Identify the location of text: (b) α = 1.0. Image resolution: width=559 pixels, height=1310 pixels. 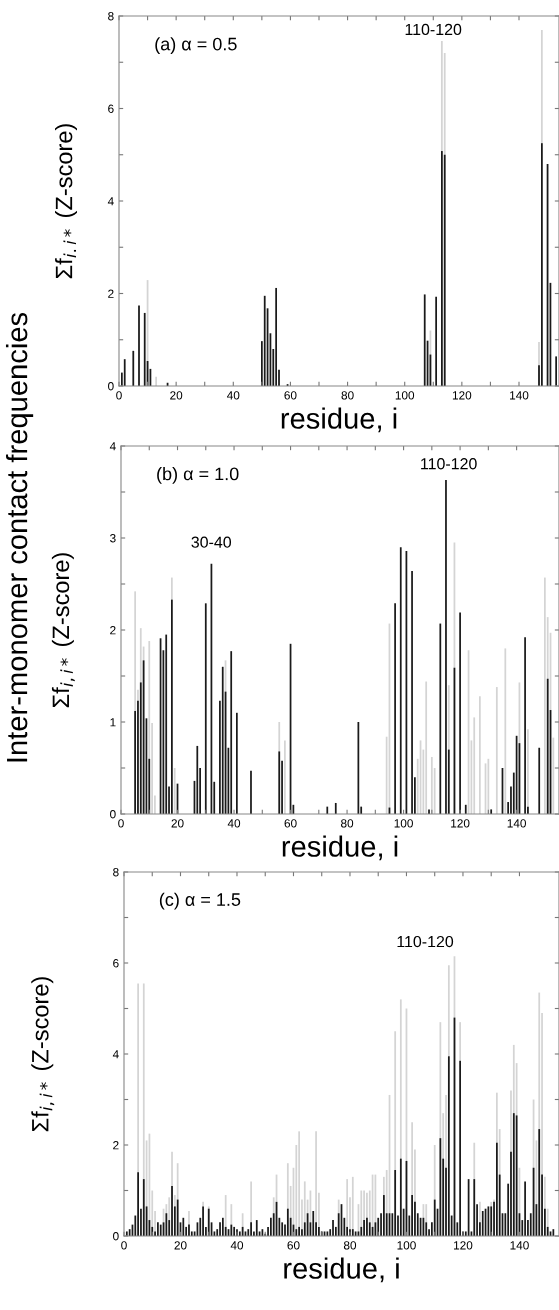
(198, 475).